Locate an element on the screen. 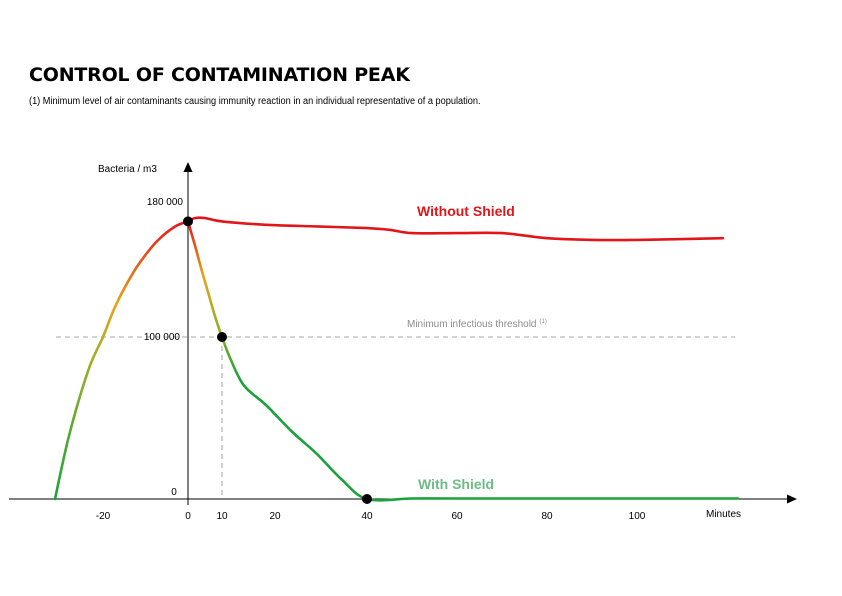 The height and width of the screenshot is (596, 842). x-tick-label: -20 is located at coordinates (103, 516).